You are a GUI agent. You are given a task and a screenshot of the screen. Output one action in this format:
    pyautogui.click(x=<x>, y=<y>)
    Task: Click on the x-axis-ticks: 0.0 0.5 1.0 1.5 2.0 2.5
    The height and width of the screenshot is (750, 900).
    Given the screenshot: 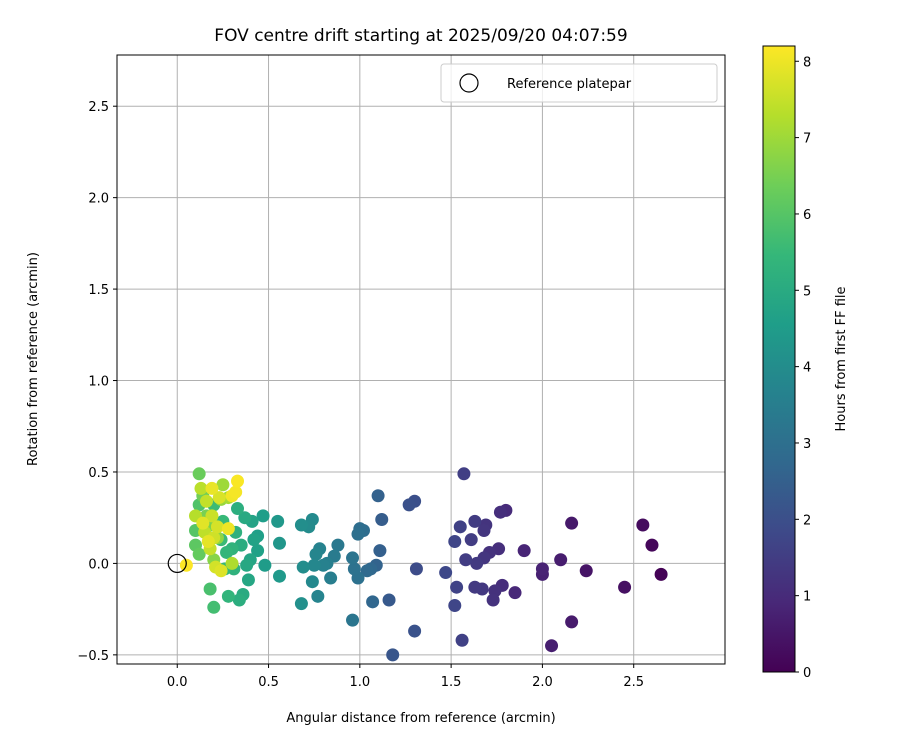 What is the action you would take?
    pyautogui.click(x=405, y=677)
    